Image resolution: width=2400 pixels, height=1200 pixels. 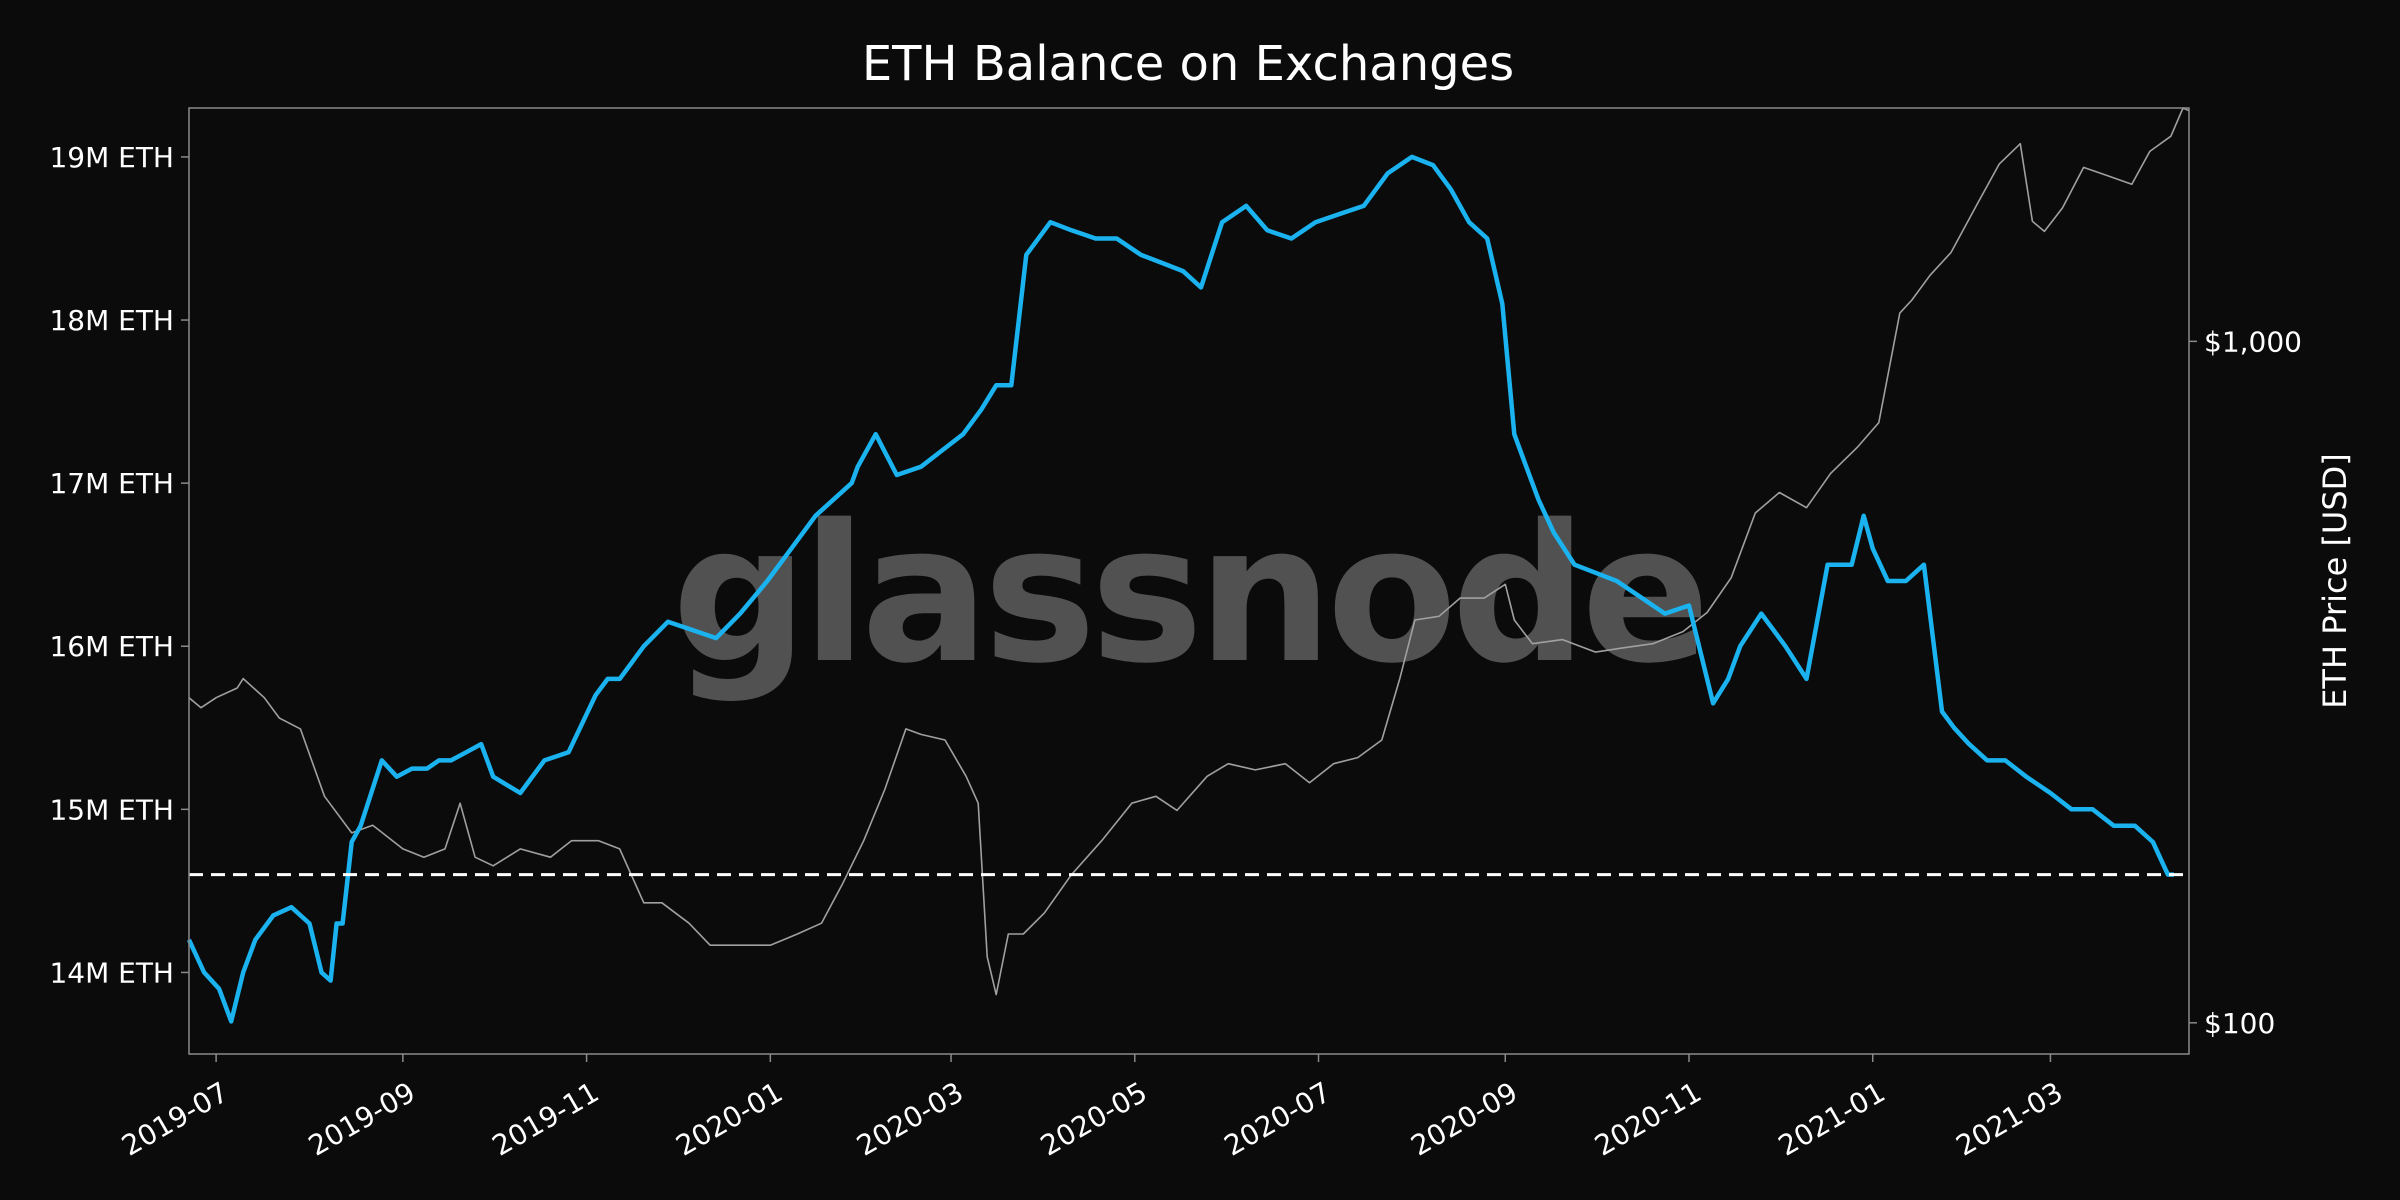 I want to click on right-tick-label: $1,000, so click(x=2253, y=341).